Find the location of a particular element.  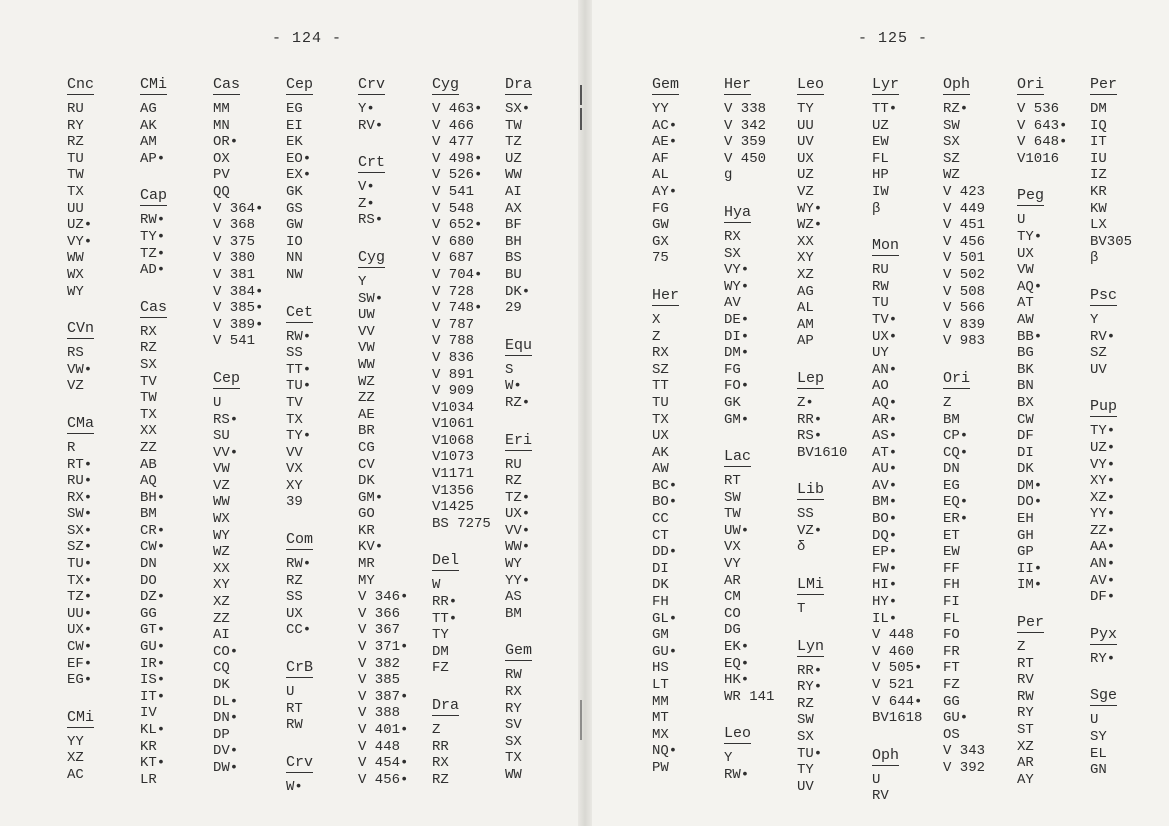

star-entry: DK is located at coordinates (366, 481).